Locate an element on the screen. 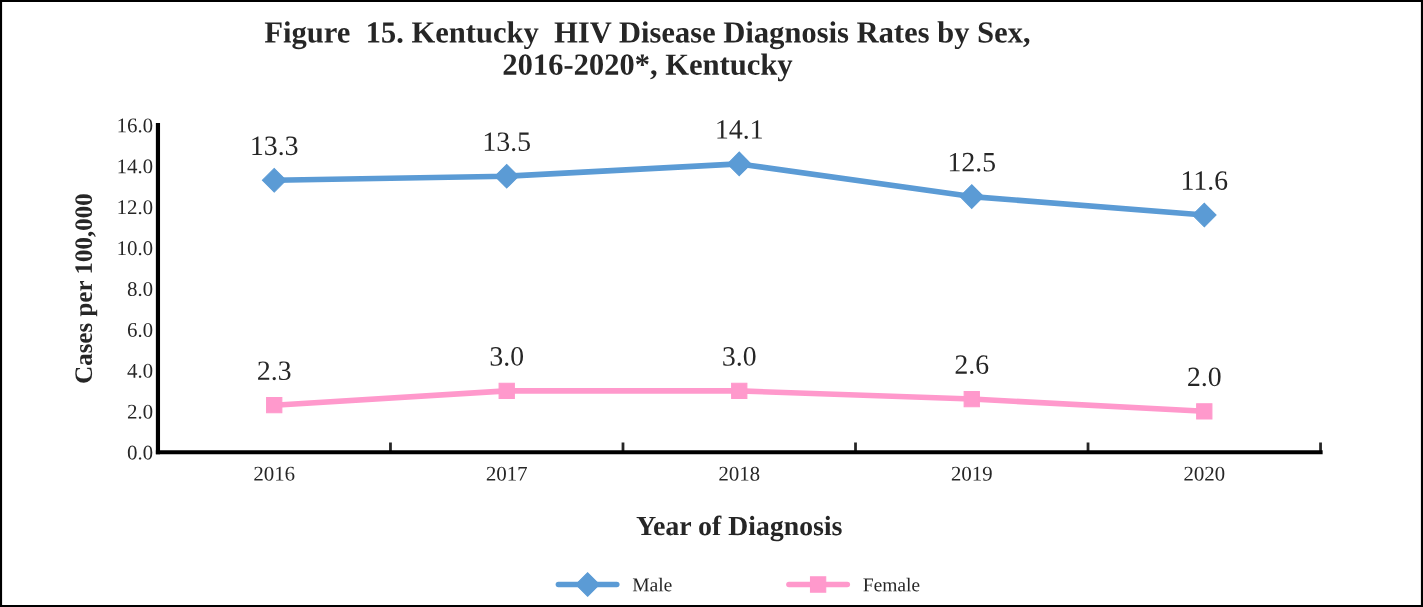 Image resolution: width=1423 pixels, height=607 pixels. y-tick-label: 6.0 is located at coordinates (140, 330).